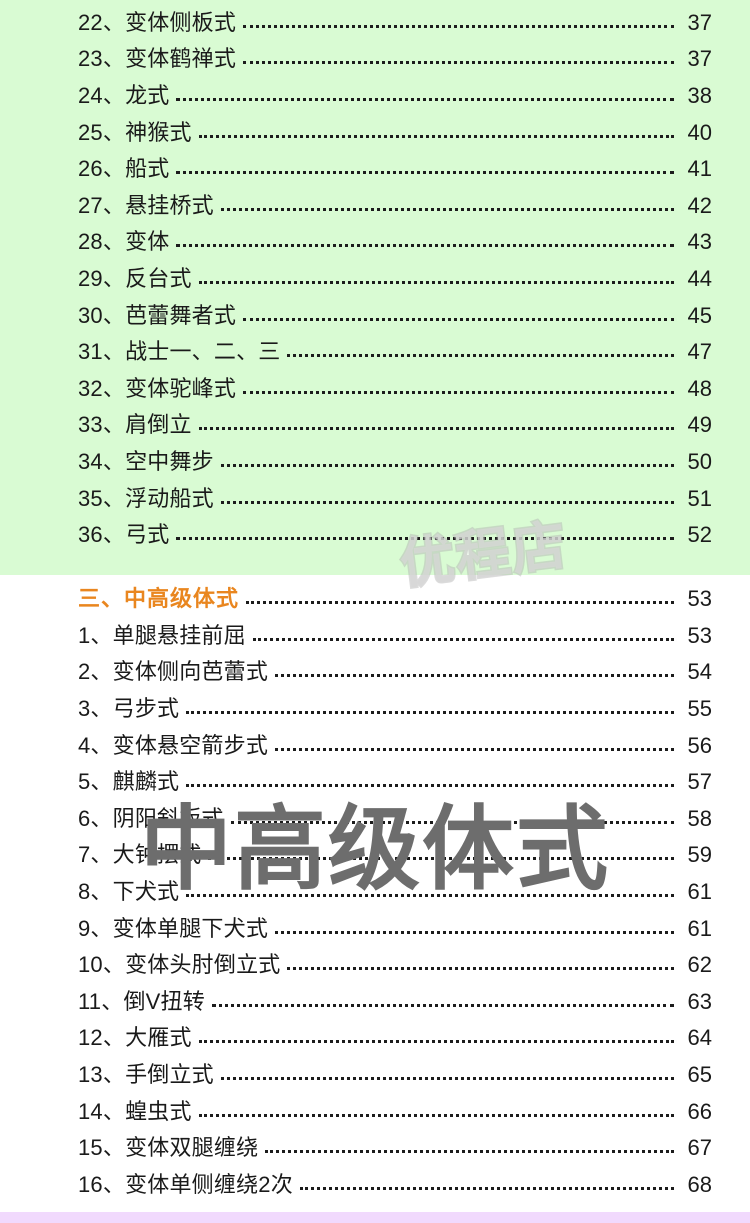 The height and width of the screenshot is (1223, 750). I want to click on toc-entry-row: 23、变体鹤禅式 37, so click(375, 59).